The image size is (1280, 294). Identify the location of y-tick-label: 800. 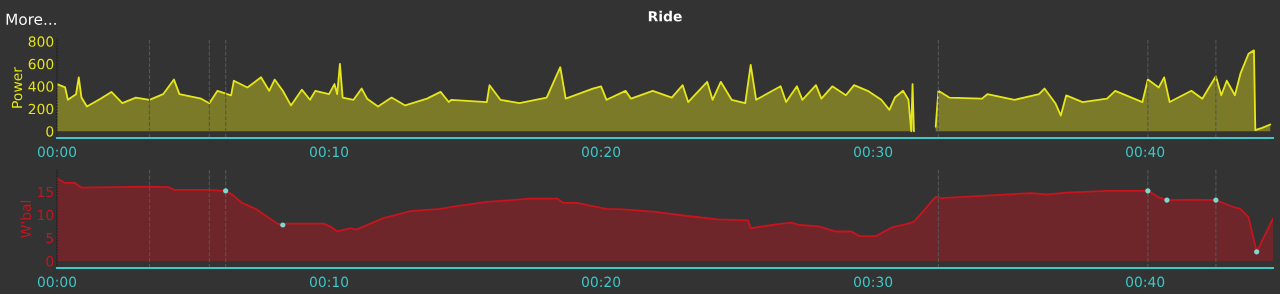
(41, 41).